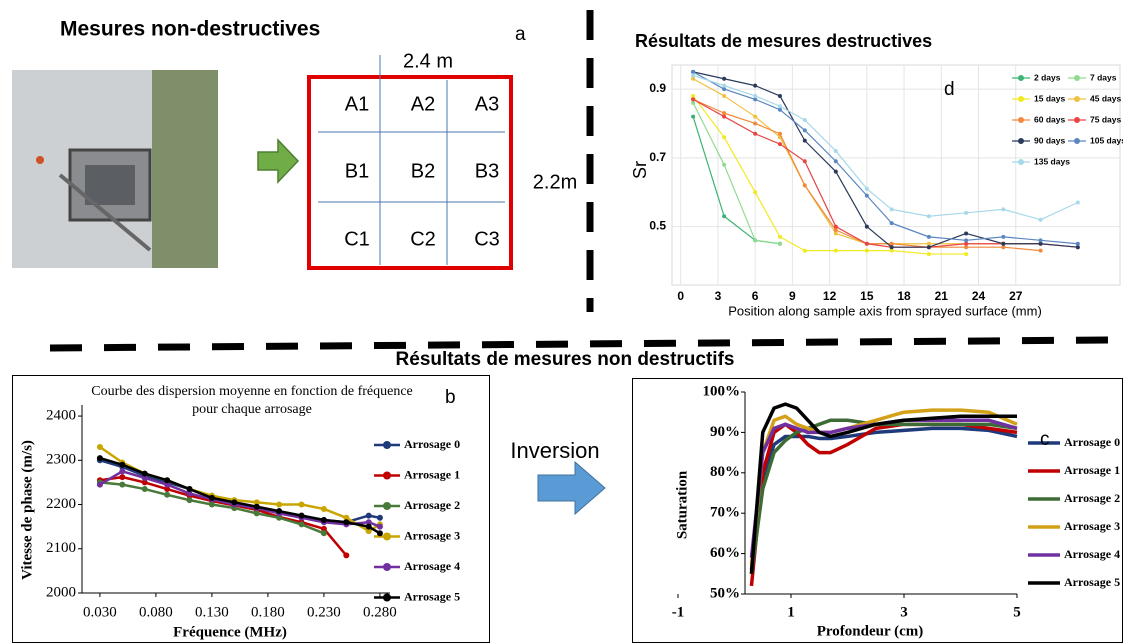  Describe the element at coordinates (1105, 98) in the screenshot. I see `legend-label: 45 days` at that location.